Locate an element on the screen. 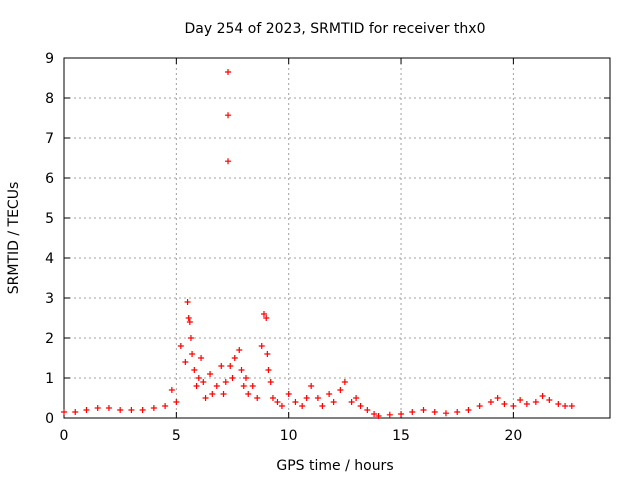  y-tick-label: 2 is located at coordinates (49, 339).